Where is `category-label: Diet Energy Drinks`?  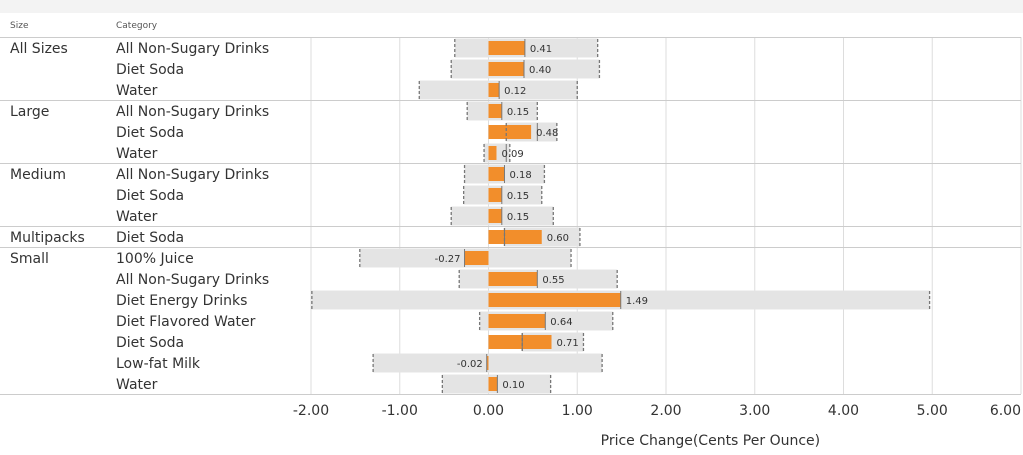 category-label: Diet Energy Drinks is located at coordinates (181, 301).